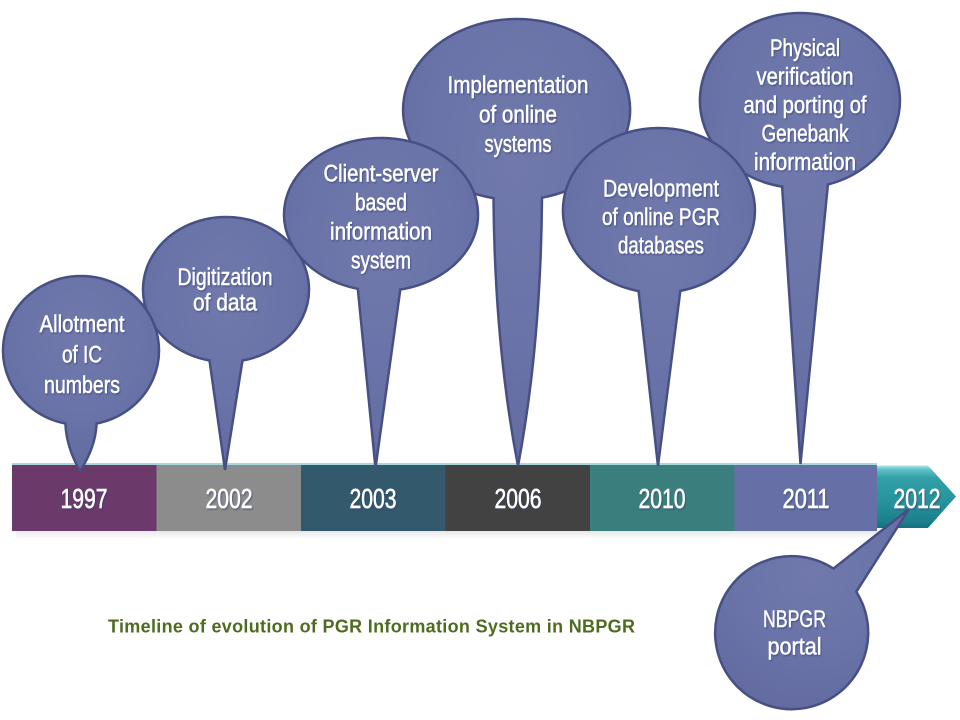  I want to click on svg-text: Physical, so click(805, 48).